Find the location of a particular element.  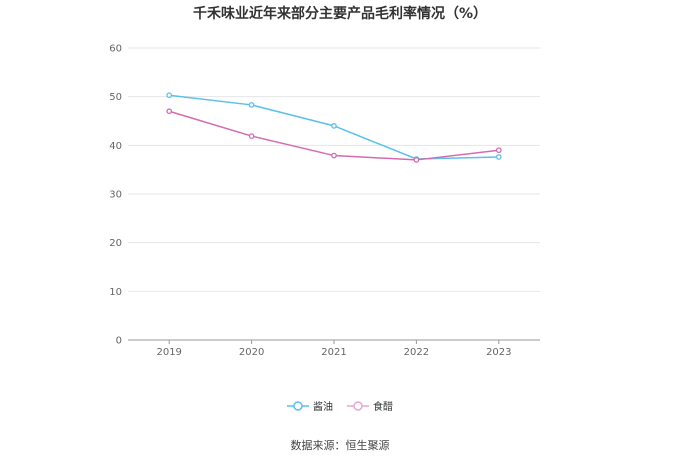

y-tick-label: 20 is located at coordinates (115, 243).